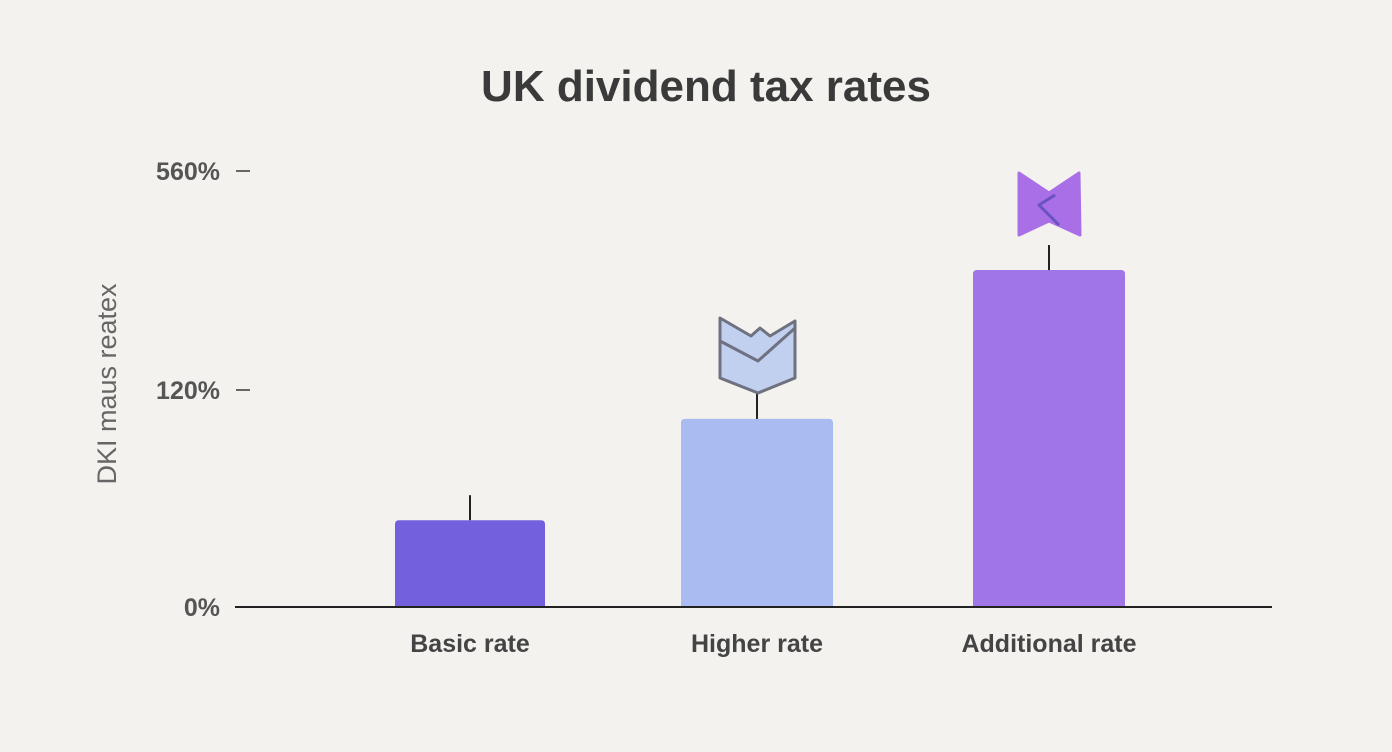  Describe the element at coordinates (757, 644) in the screenshot. I see `x-tick-label: Higher rate` at that location.